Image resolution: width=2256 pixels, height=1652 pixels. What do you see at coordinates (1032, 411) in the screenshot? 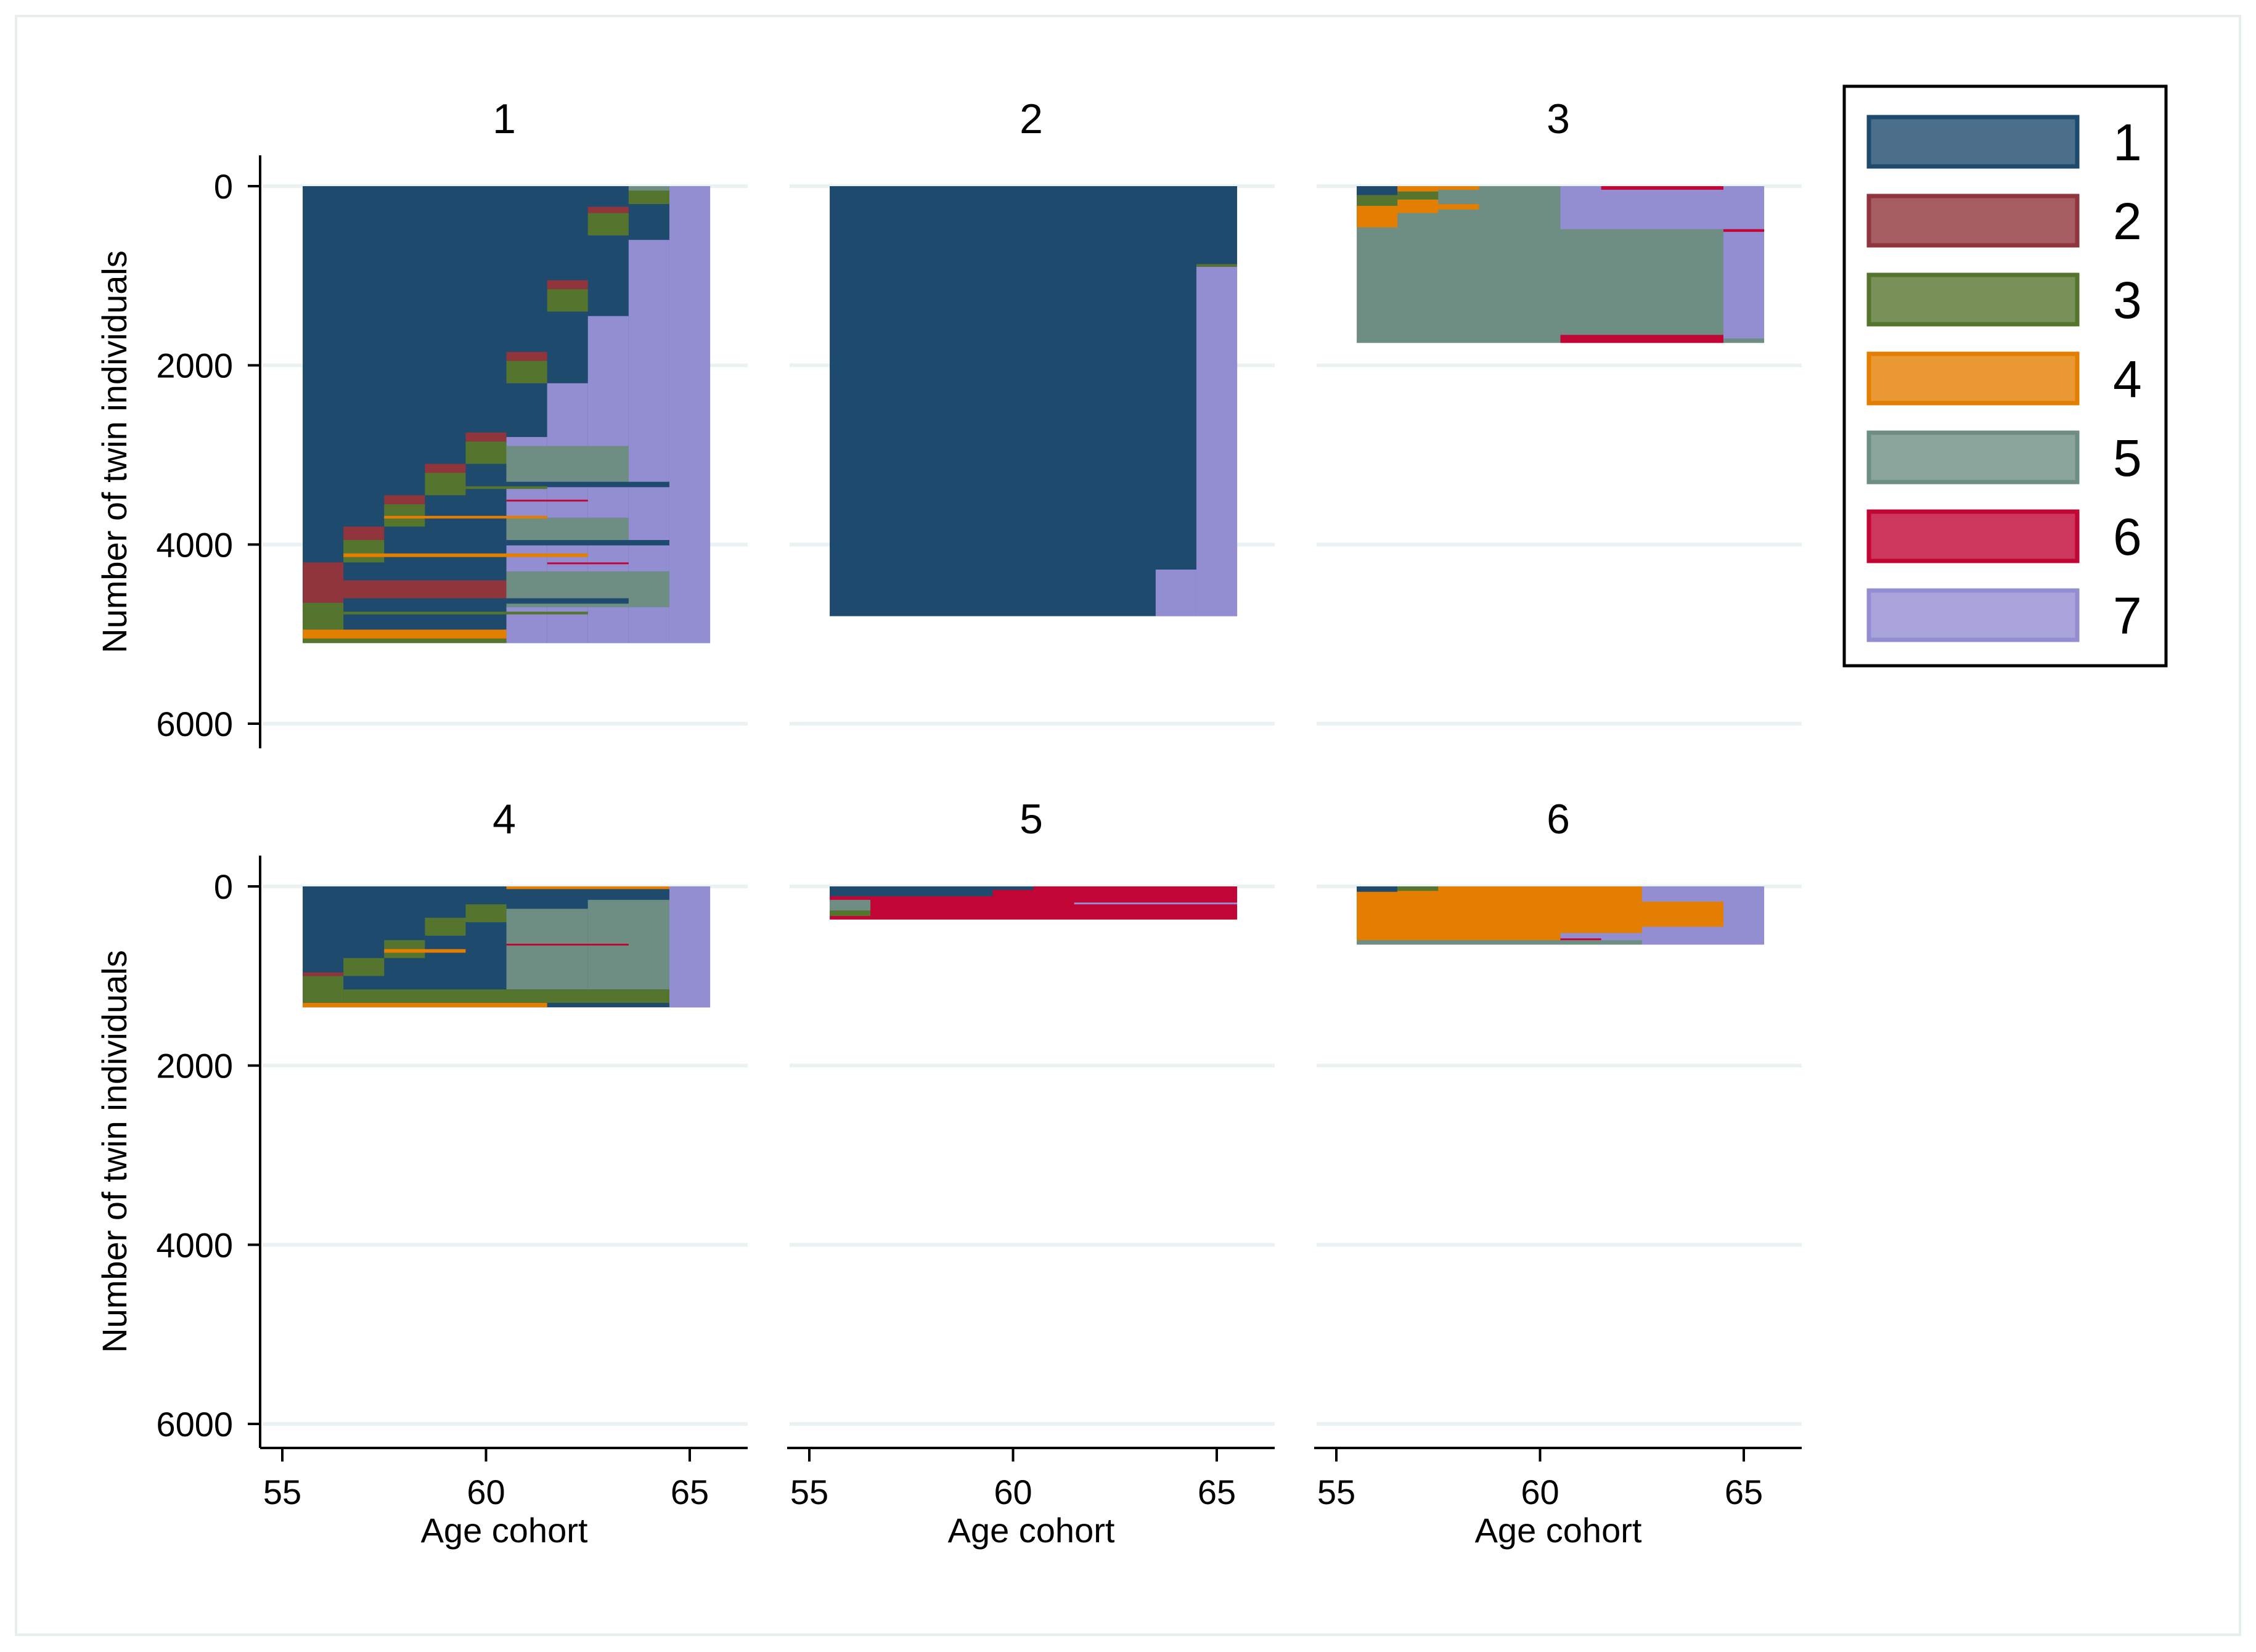
I see `panel-2: 2` at bounding box center [1032, 411].